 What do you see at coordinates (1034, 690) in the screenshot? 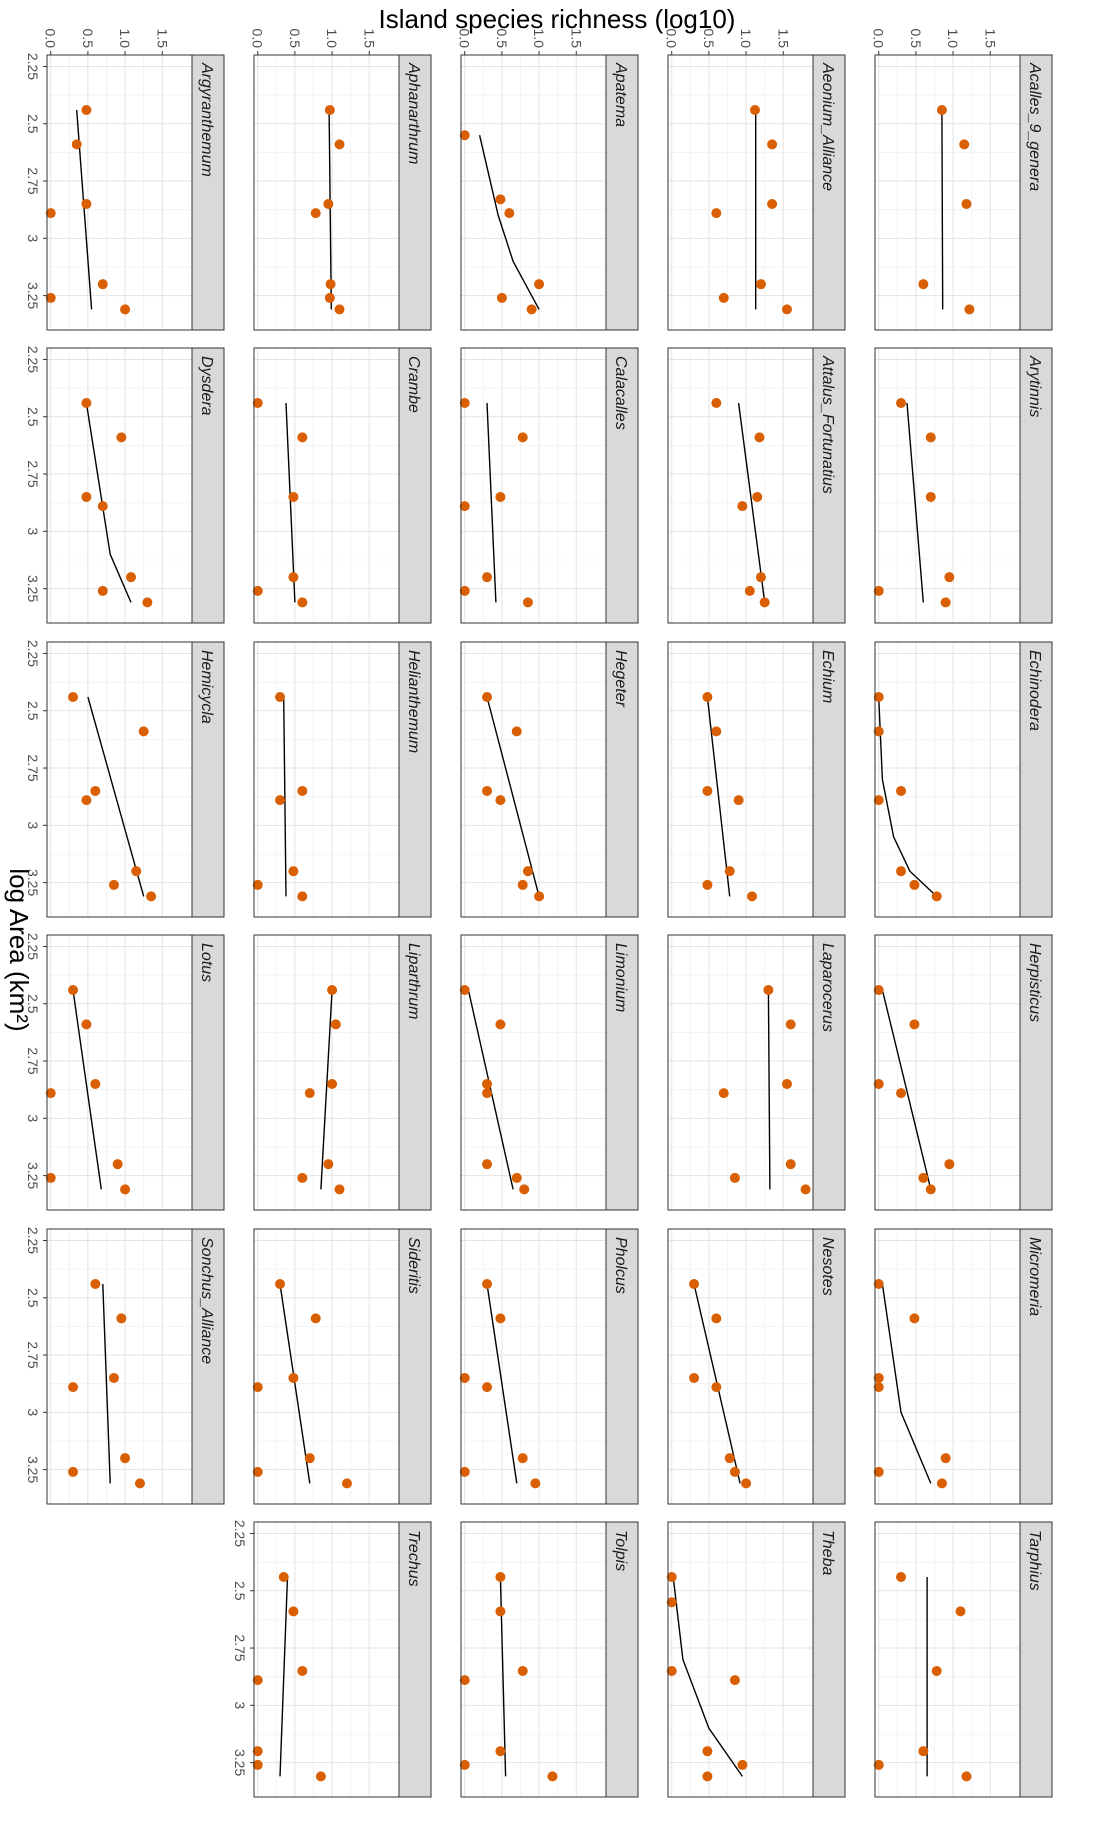
I see `facet-title: Echinodera` at bounding box center [1034, 690].